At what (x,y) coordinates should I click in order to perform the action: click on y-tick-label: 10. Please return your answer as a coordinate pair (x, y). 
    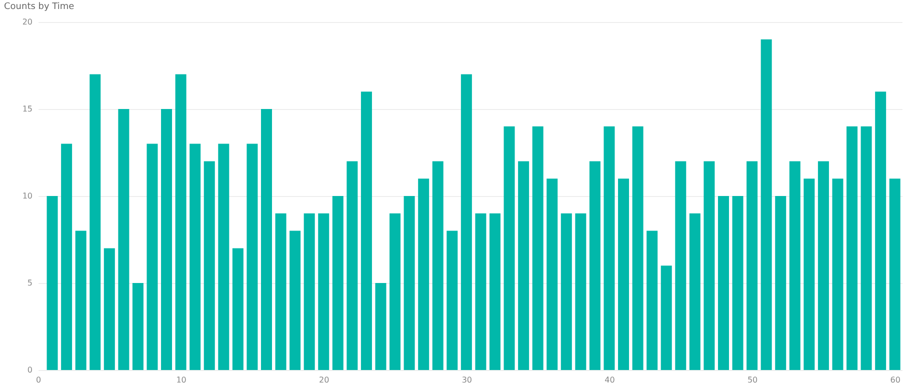
    Looking at the image, I should click on (27, 196).